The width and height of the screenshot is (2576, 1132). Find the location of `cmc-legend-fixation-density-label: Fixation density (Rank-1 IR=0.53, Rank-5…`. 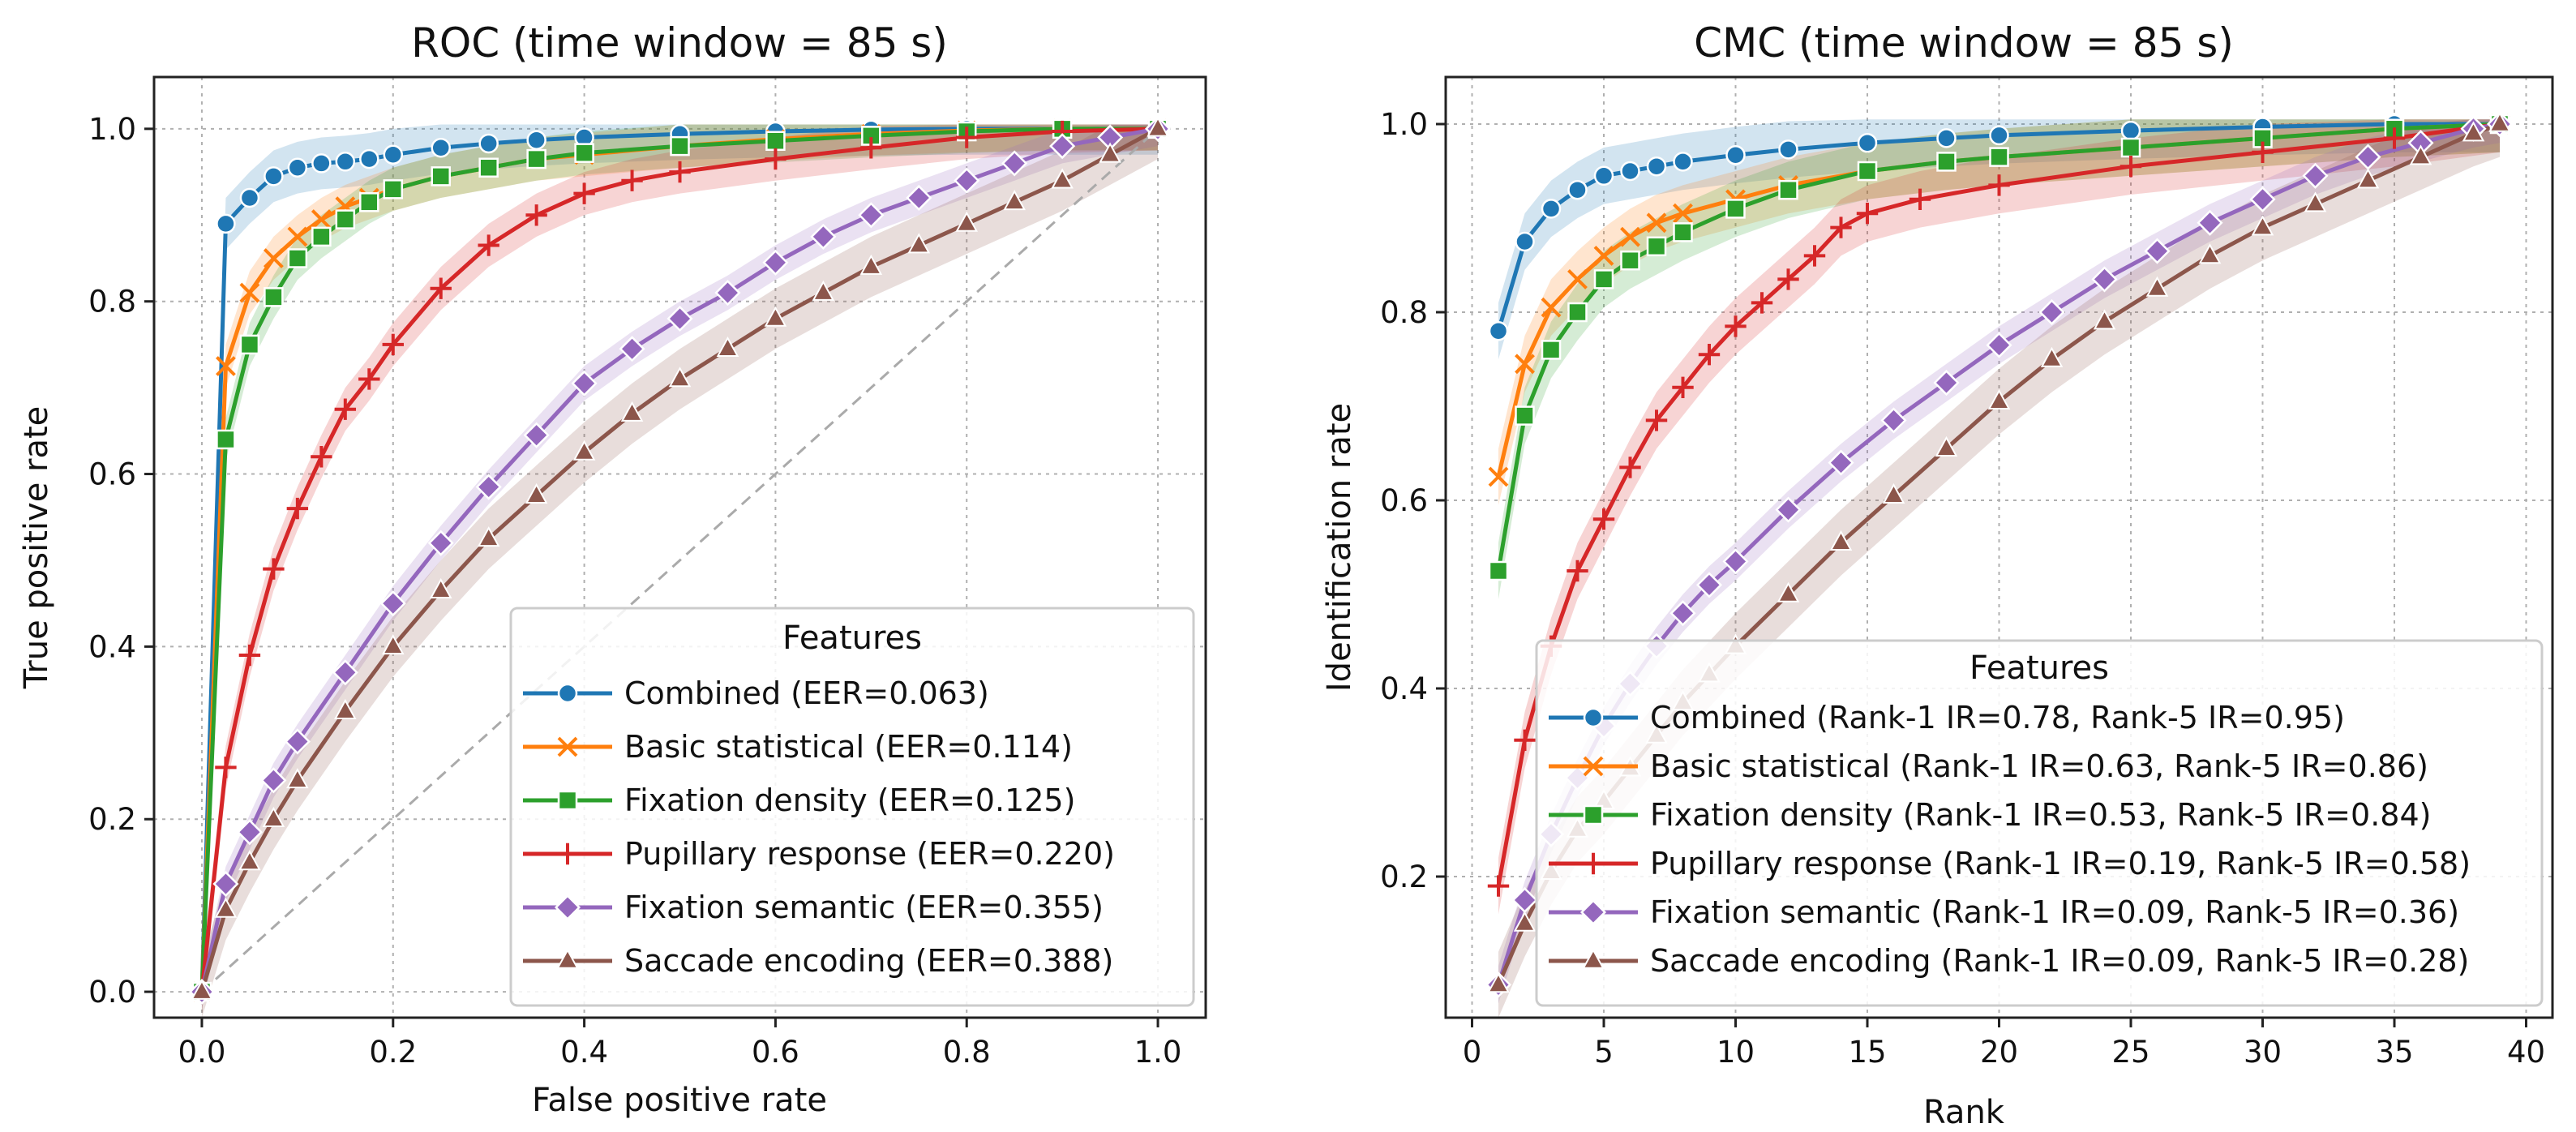

cmc-legend-fixation-density-label: Fixation density (Rank-1 IR=0.53, Rank-5… is located at coordinates (2040, 815).